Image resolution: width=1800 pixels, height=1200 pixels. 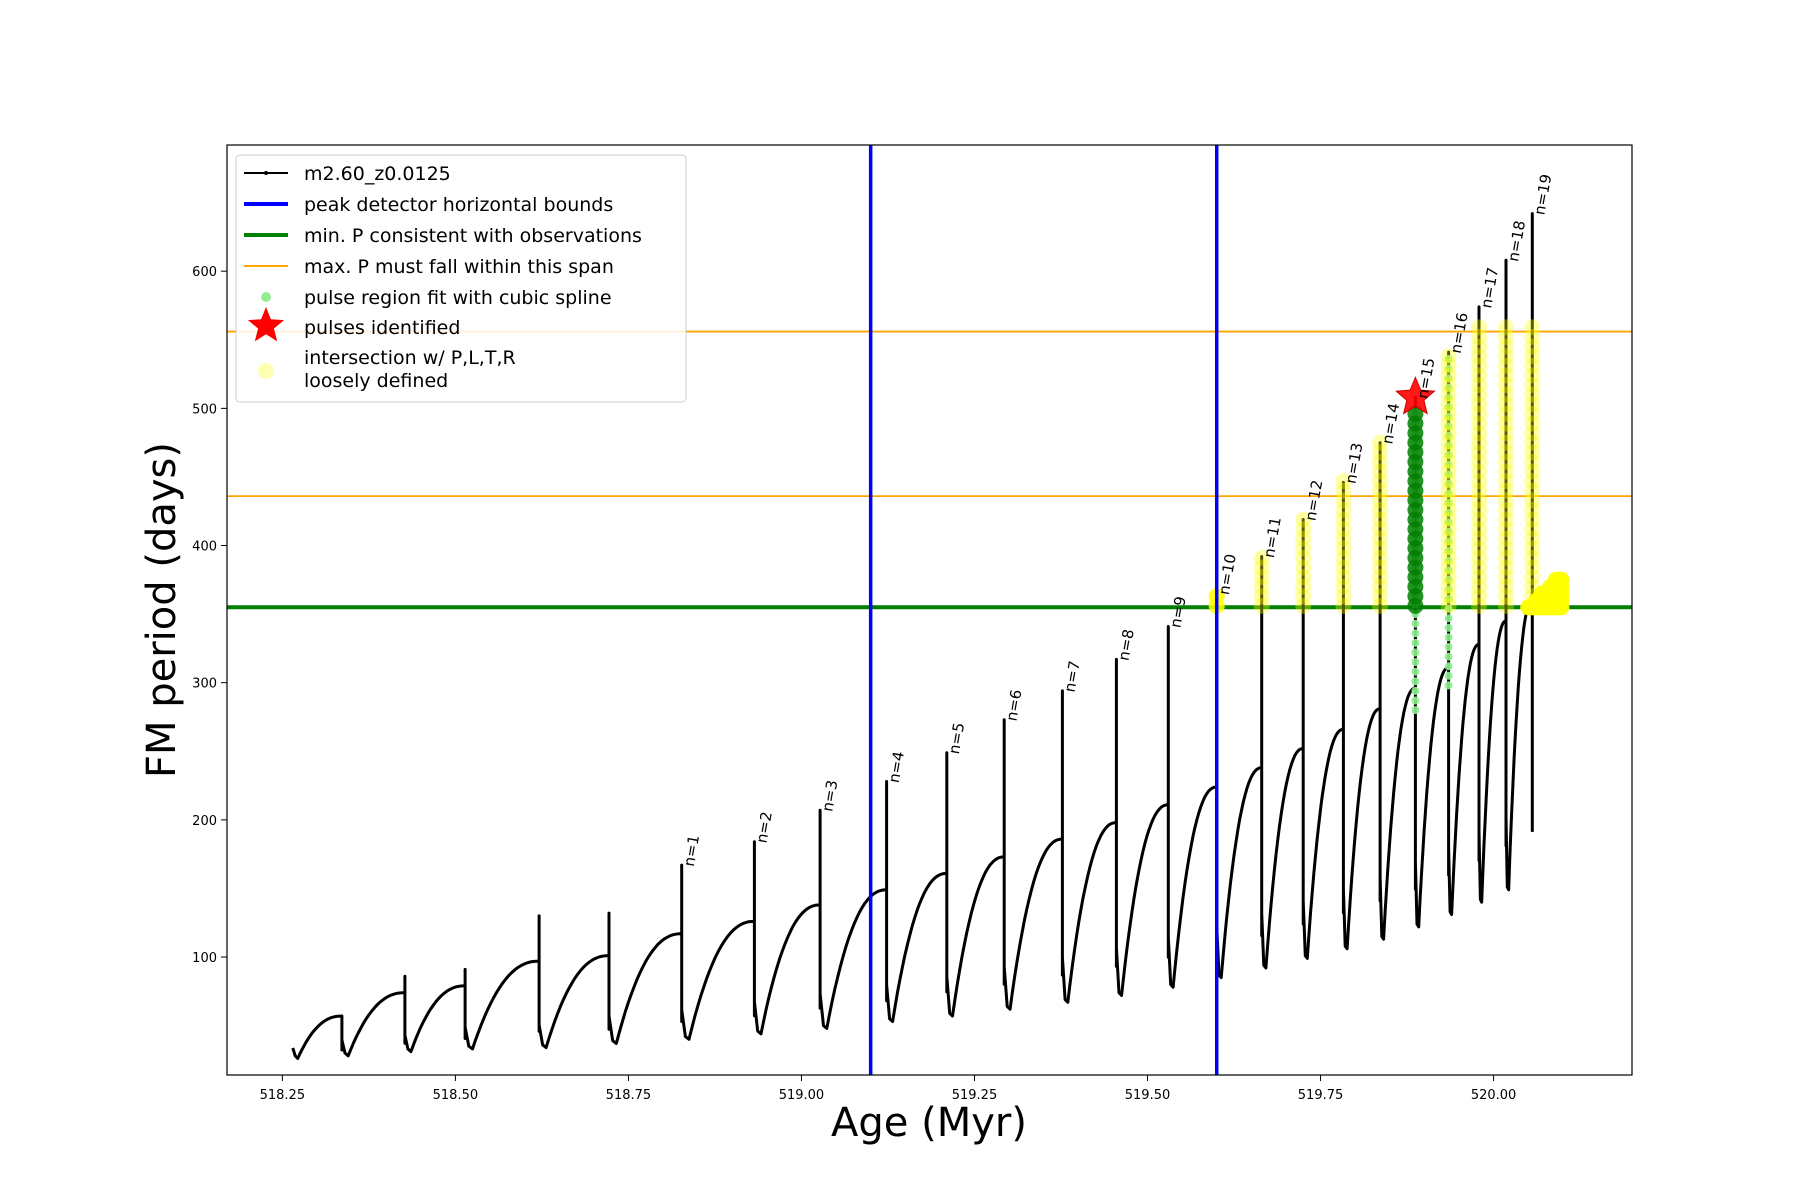 I want to click on y-tick-label: 600, so click(x=204, y=272).